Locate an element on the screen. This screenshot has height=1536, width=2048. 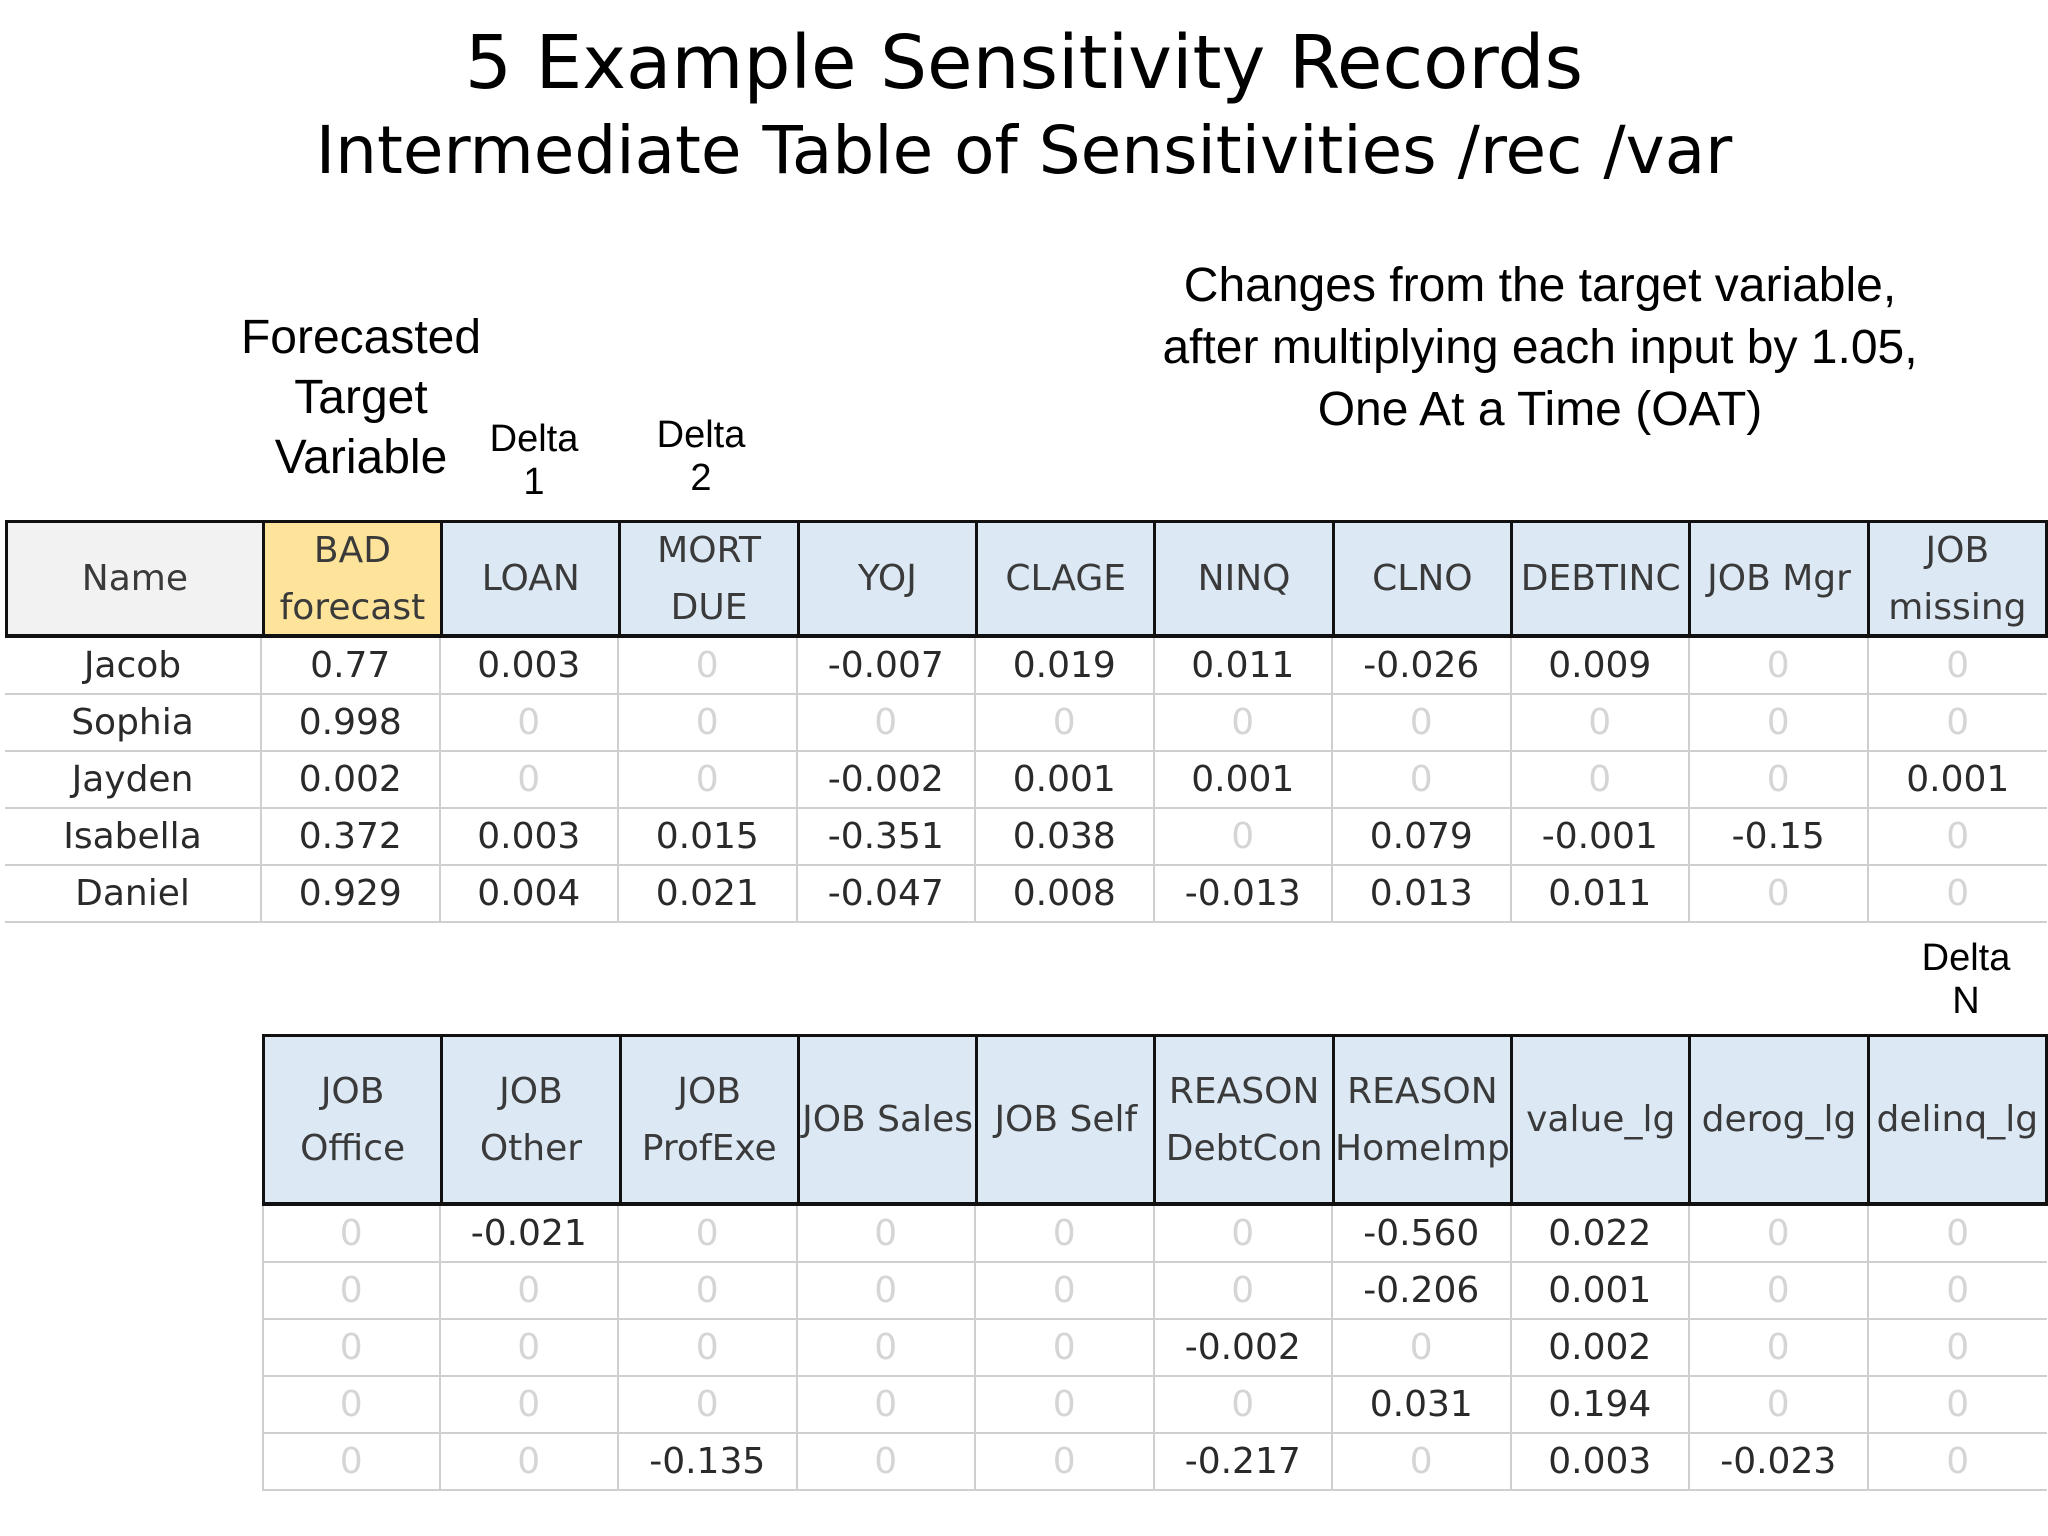
value-cell: -0.001 is located at coordinates (1600, 837).